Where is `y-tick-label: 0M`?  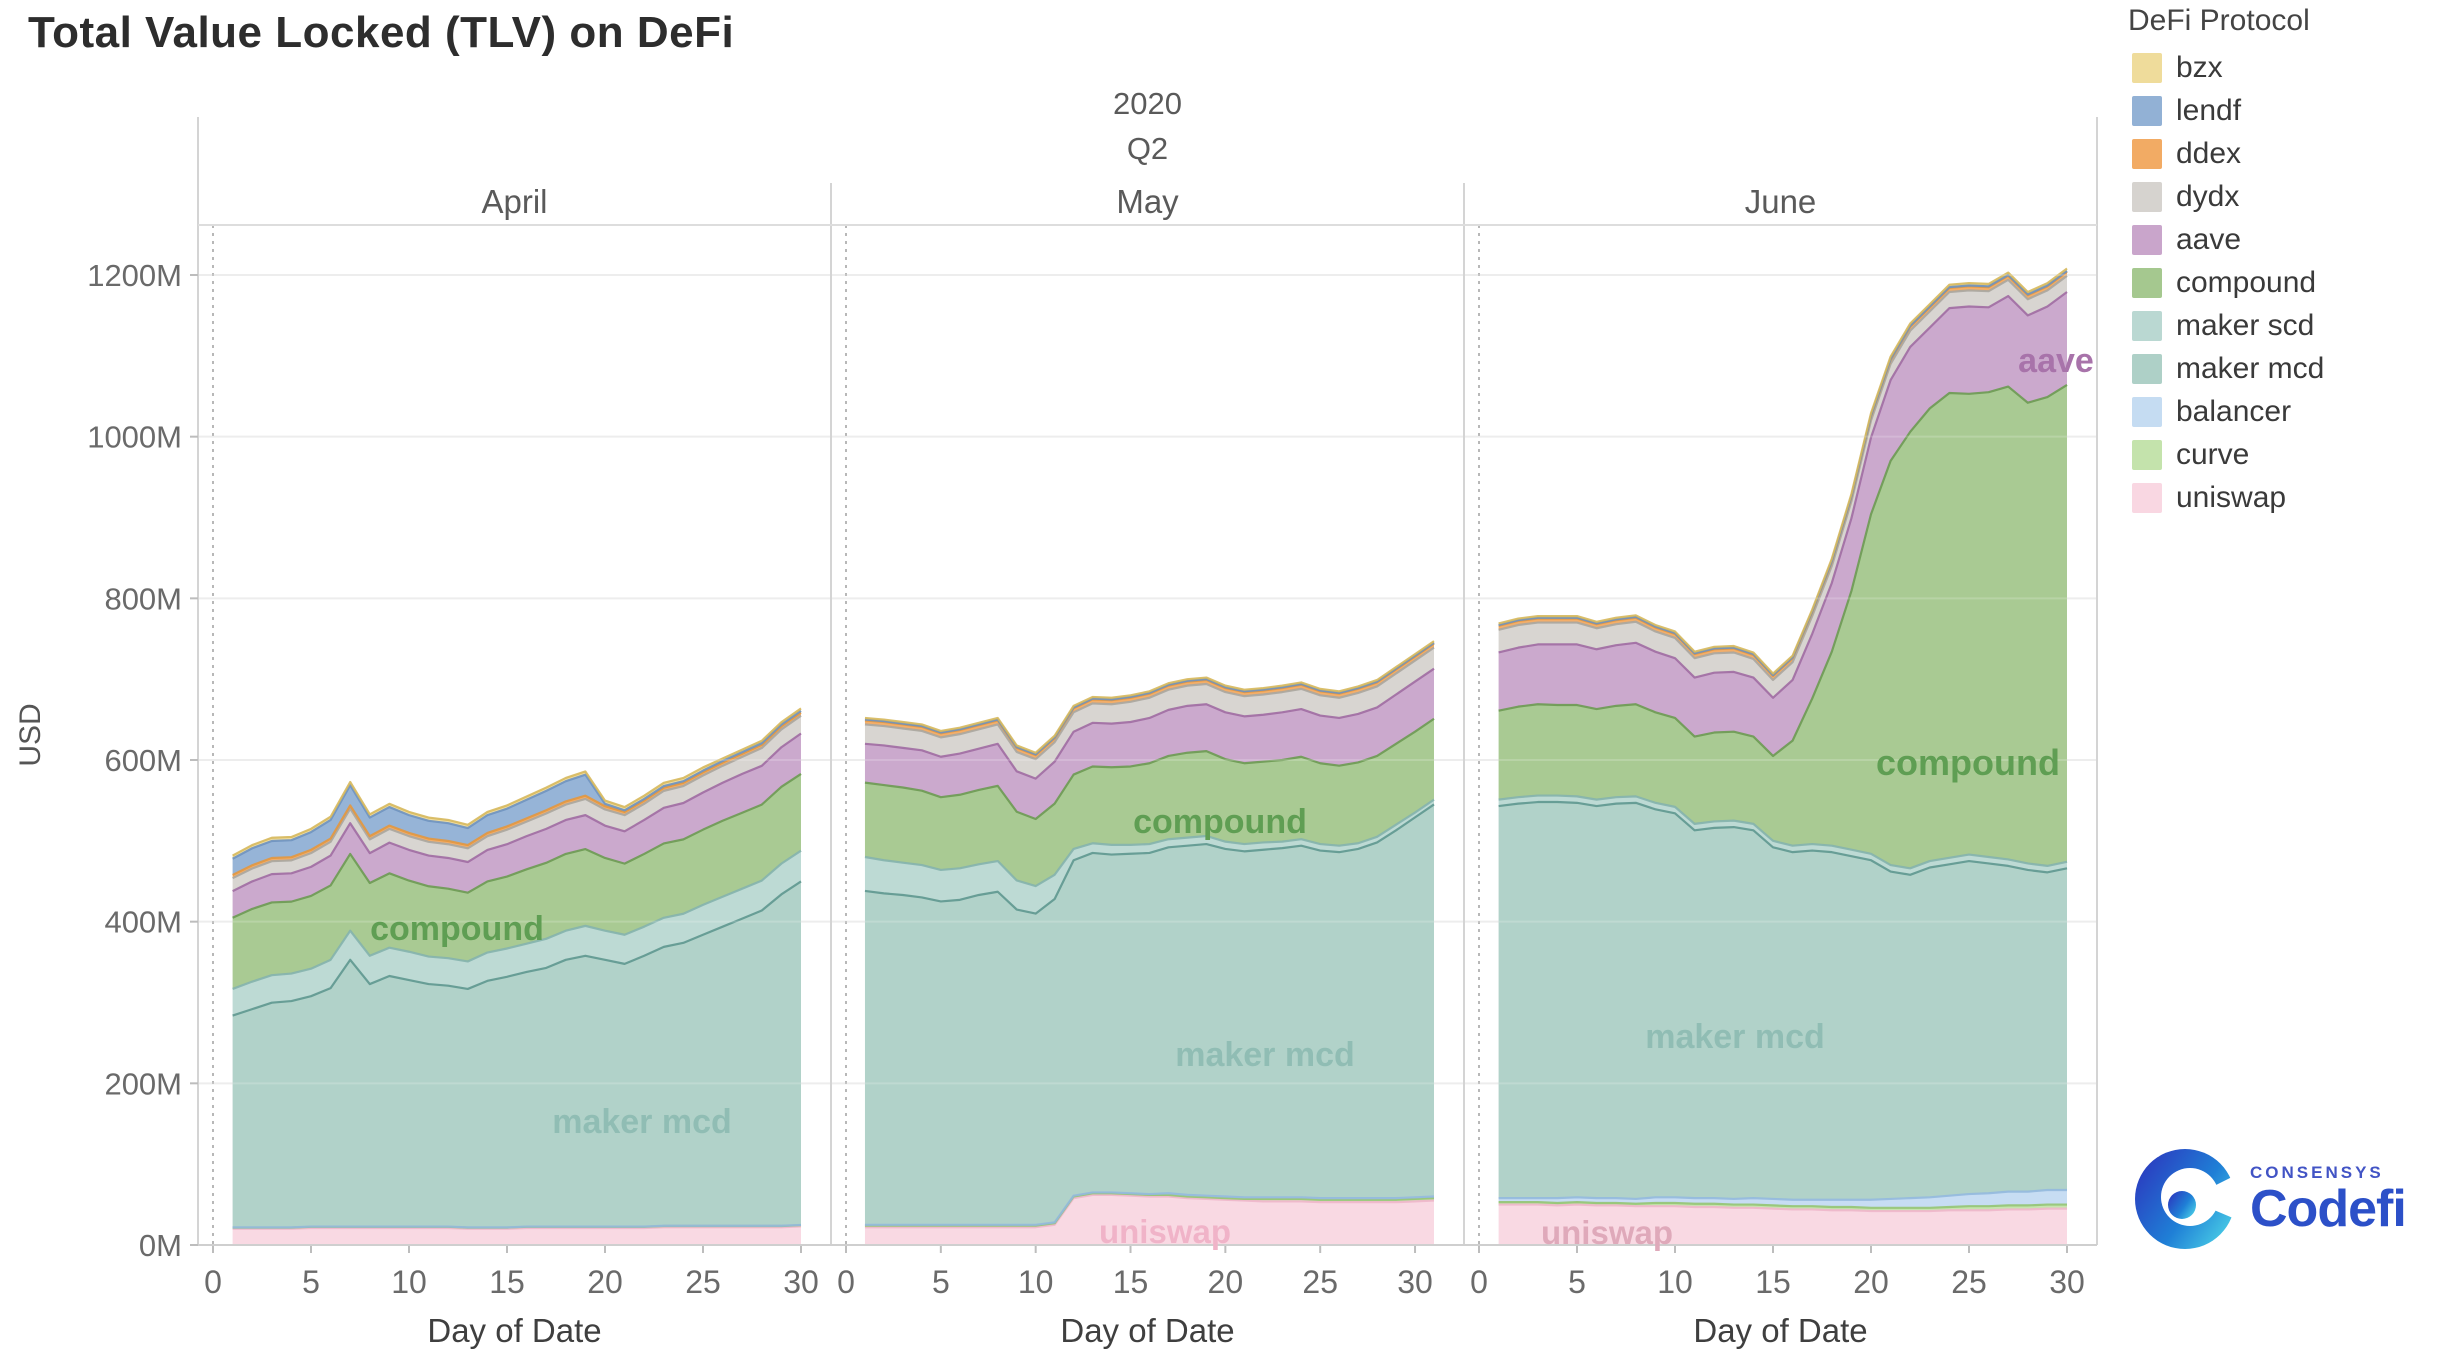
y-tick-label: 0M is located at coordinates (160, 1245).